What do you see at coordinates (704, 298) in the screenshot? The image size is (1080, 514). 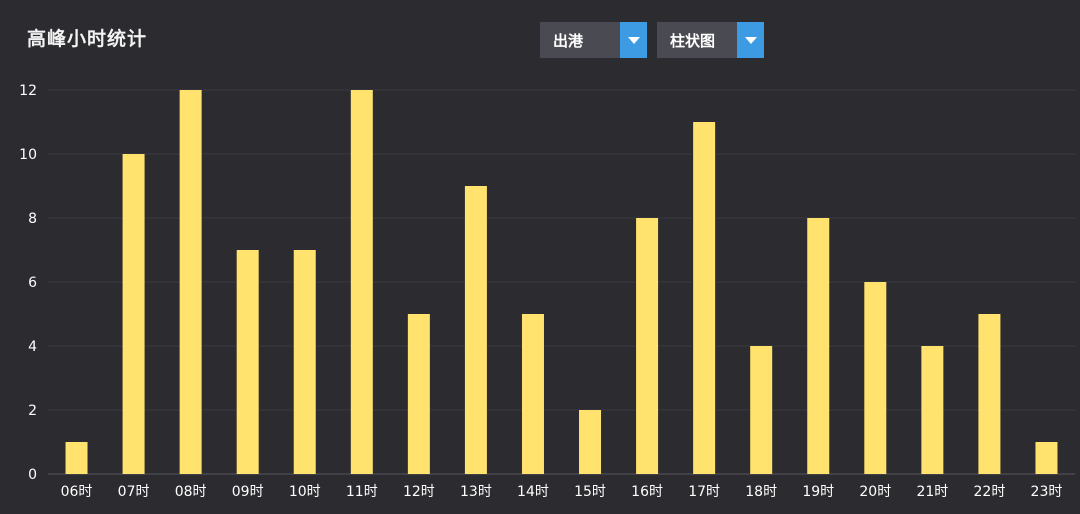 I see `bar-17时` at bounding box center [704, 298].